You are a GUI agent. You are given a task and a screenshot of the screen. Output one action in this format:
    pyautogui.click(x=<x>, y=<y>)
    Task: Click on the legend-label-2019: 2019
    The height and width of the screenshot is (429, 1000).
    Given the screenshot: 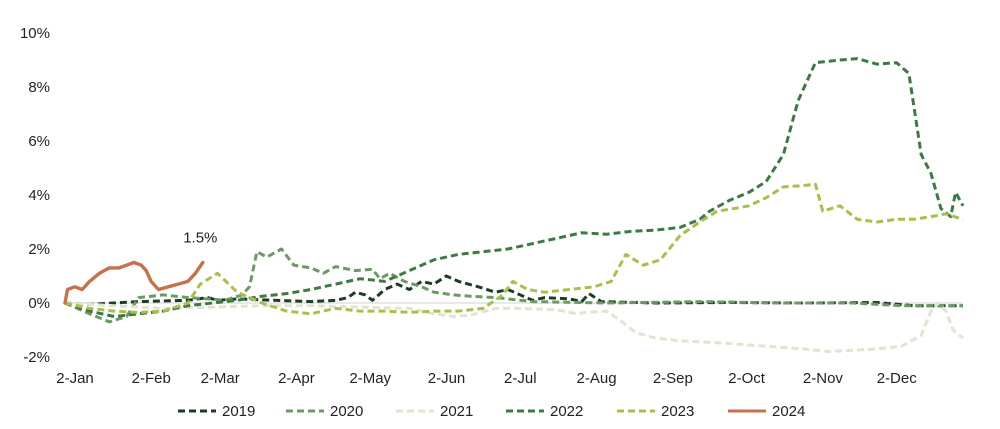 What is the action you would take?
    pyautogui.click(x=238, y=411)
    